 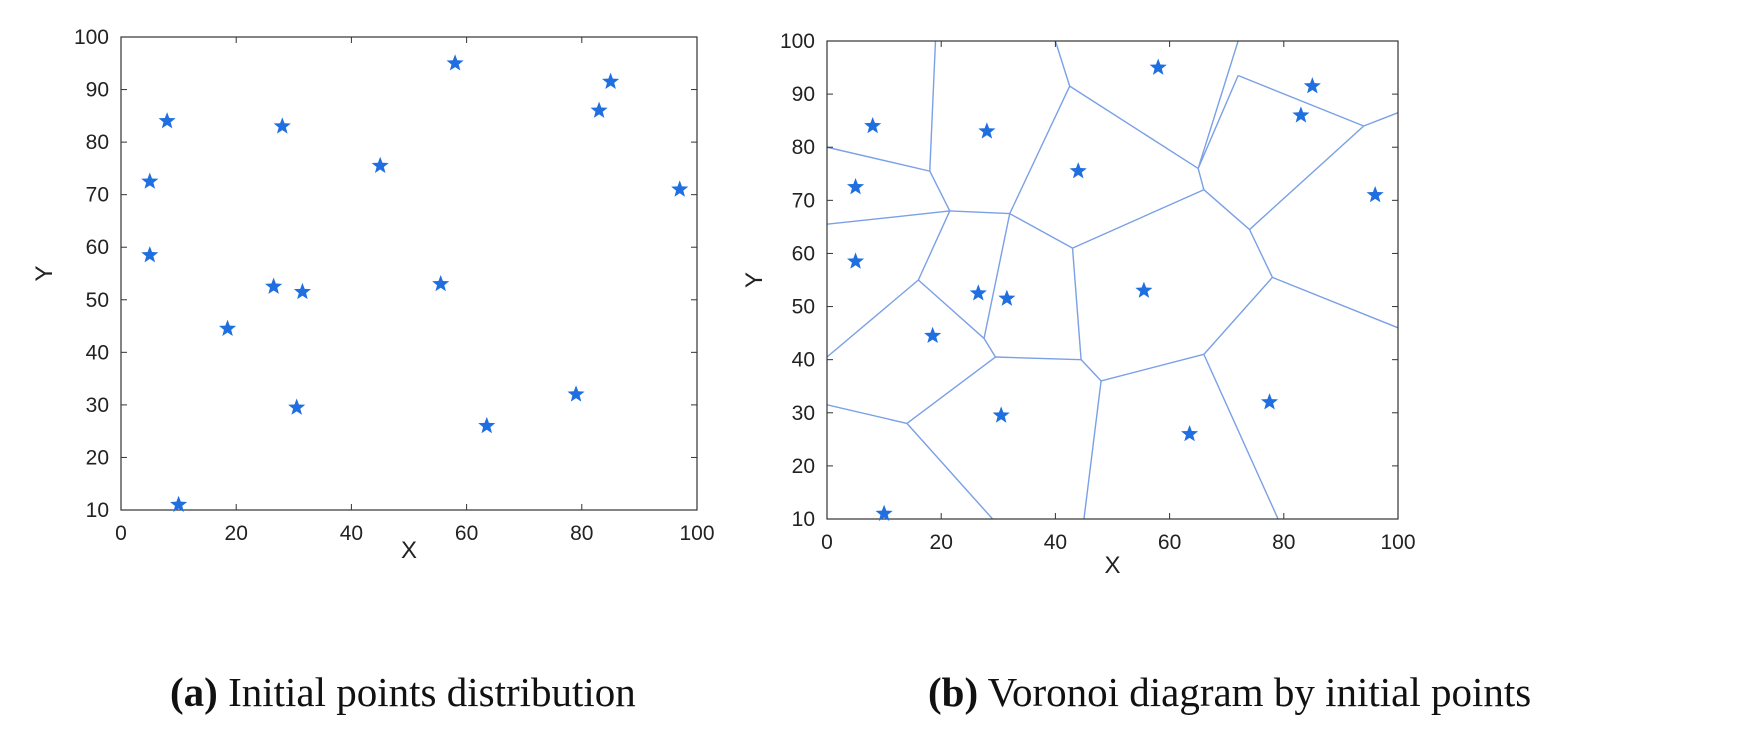 I want to click on y-tick-label: 20, so click(x=803, y=466).